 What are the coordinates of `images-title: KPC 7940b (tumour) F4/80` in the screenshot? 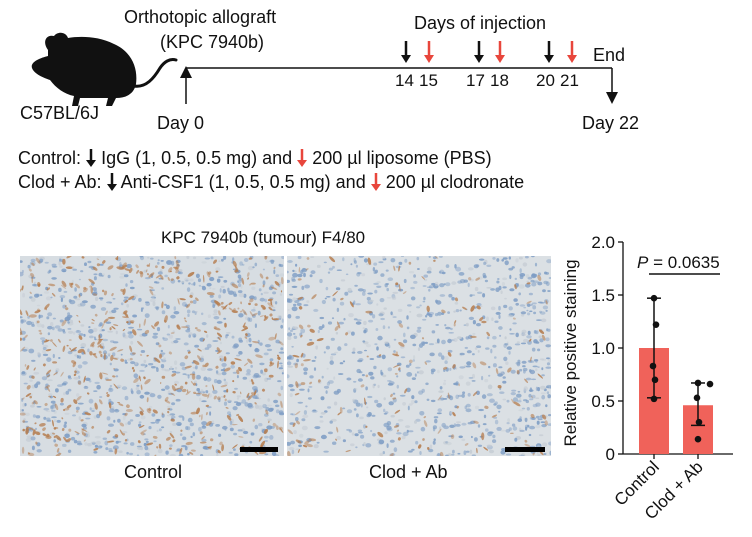 It's located at (263, 237).